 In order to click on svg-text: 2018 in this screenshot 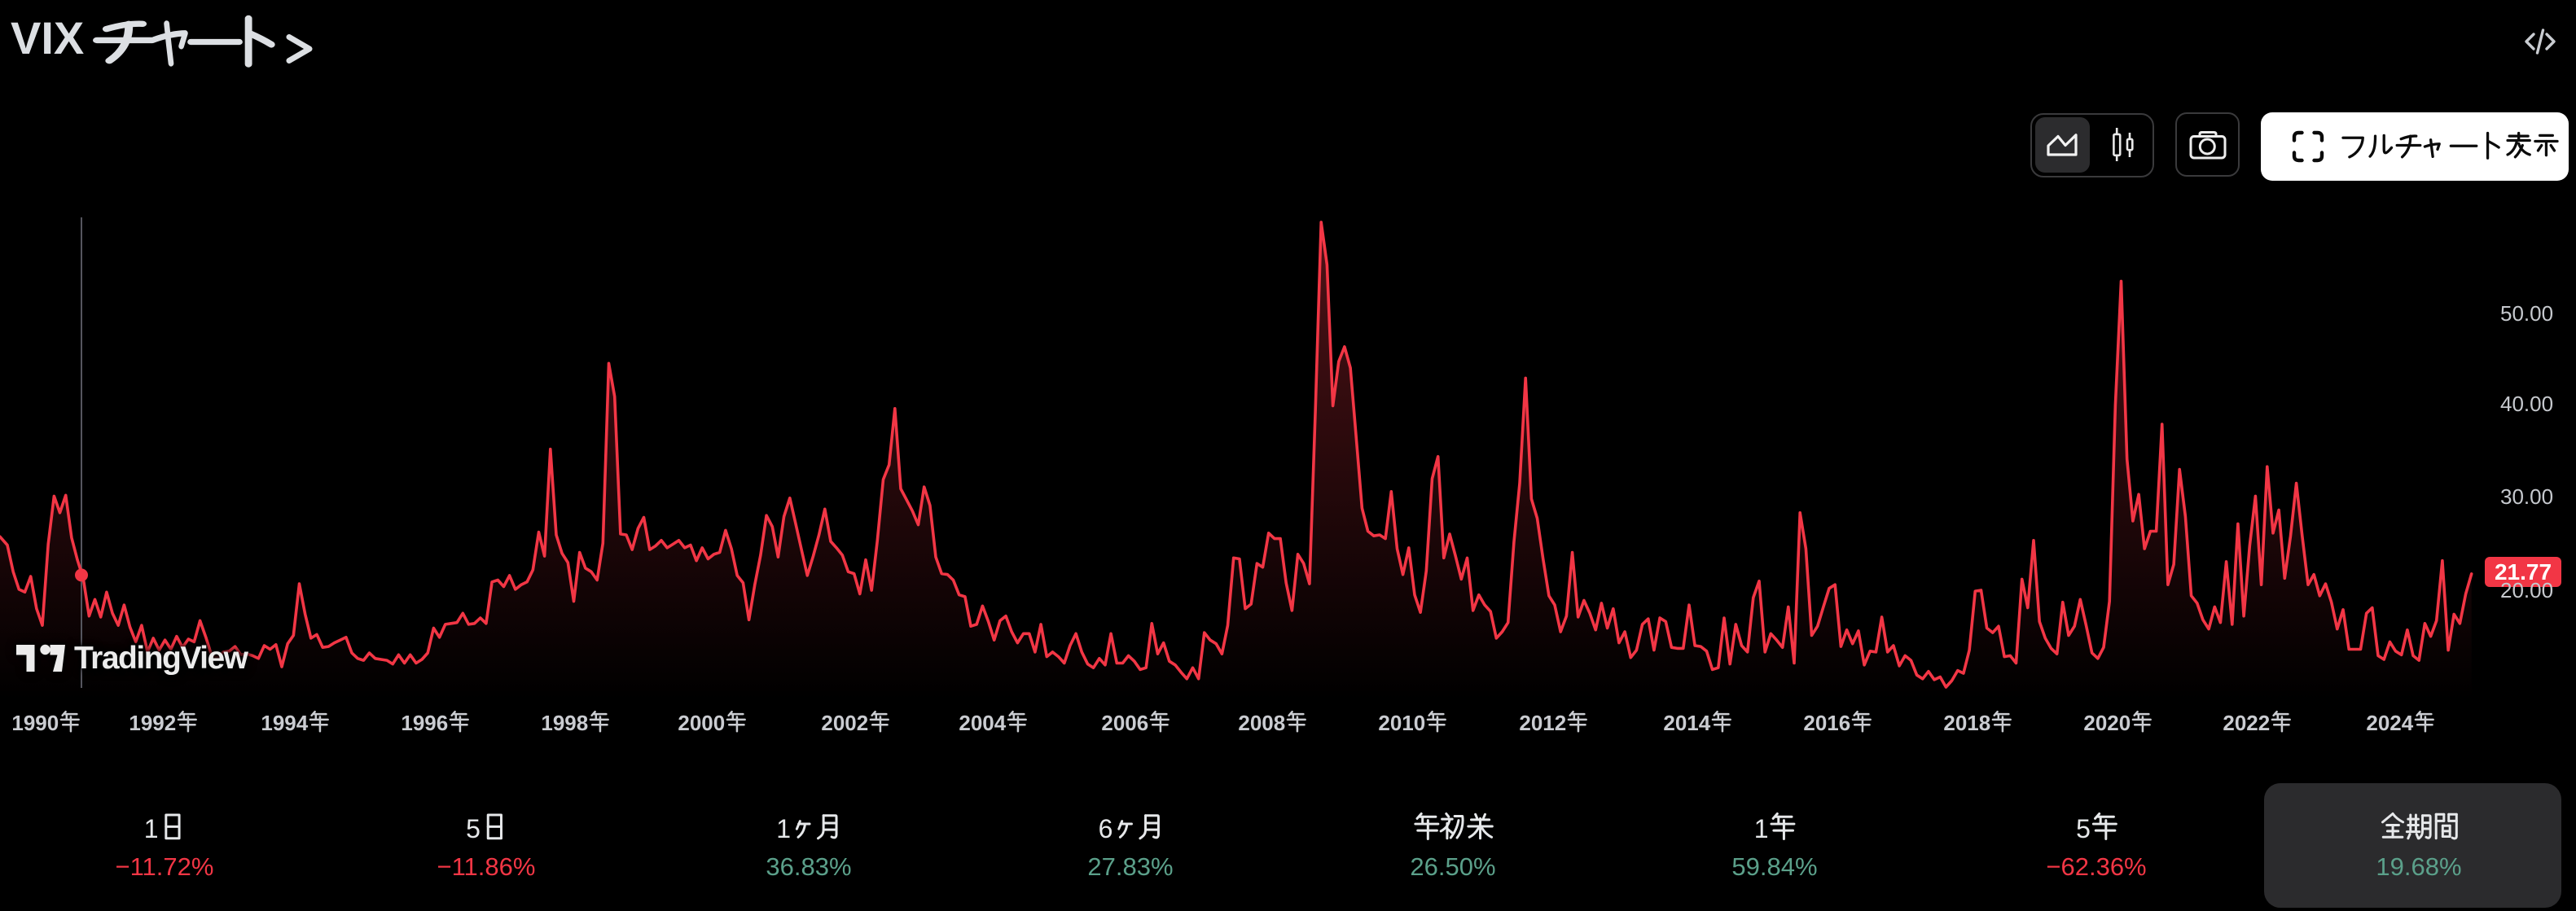, I will do `click(1967, 723)`.